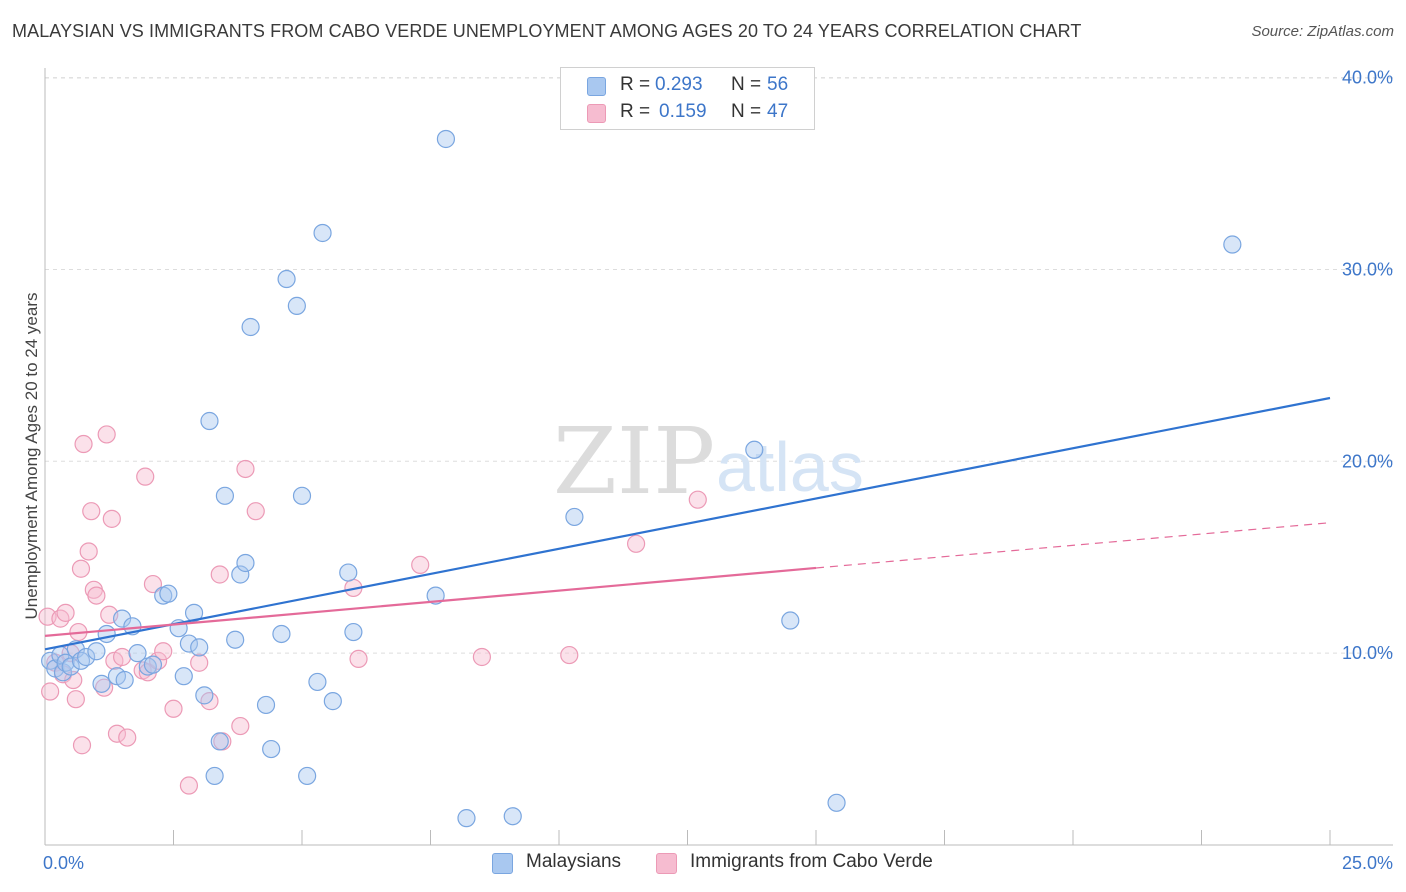  I want to click on legend-label-malaysians: Malaysians, so click(574, 861).